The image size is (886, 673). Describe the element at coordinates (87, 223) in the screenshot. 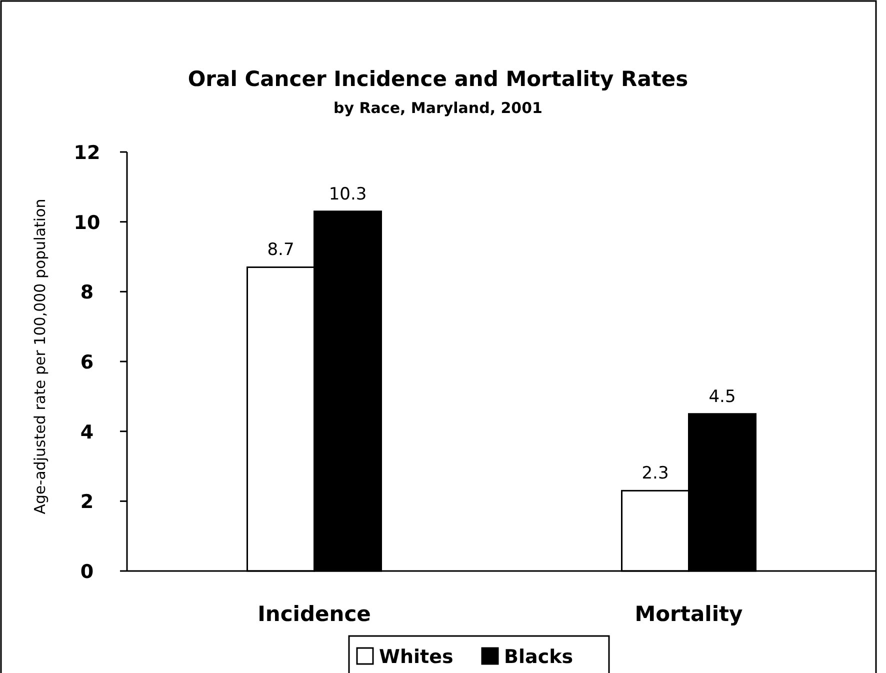

I see `y-tick-label: 10` at that location.